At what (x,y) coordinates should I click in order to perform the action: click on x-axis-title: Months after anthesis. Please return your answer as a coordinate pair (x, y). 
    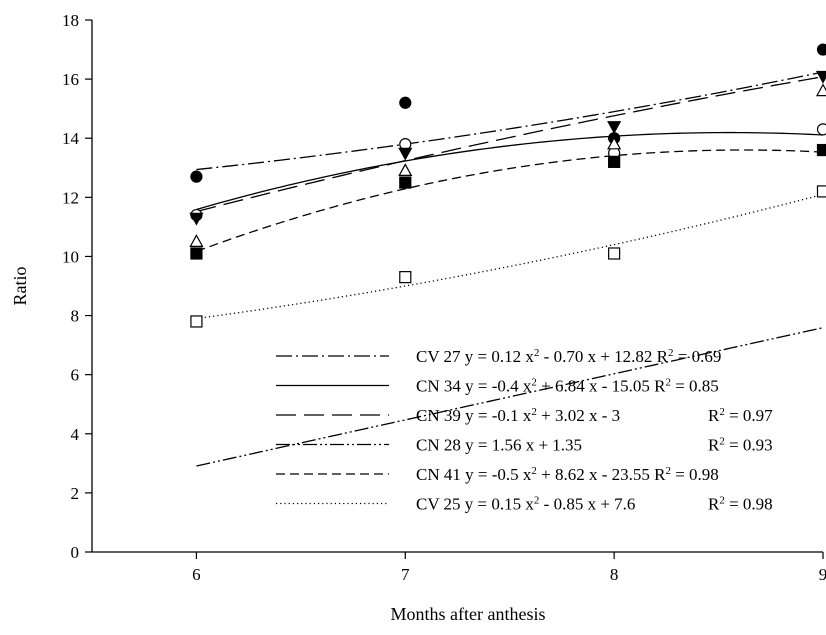
    Looking at the image, I should click on (468, 614).